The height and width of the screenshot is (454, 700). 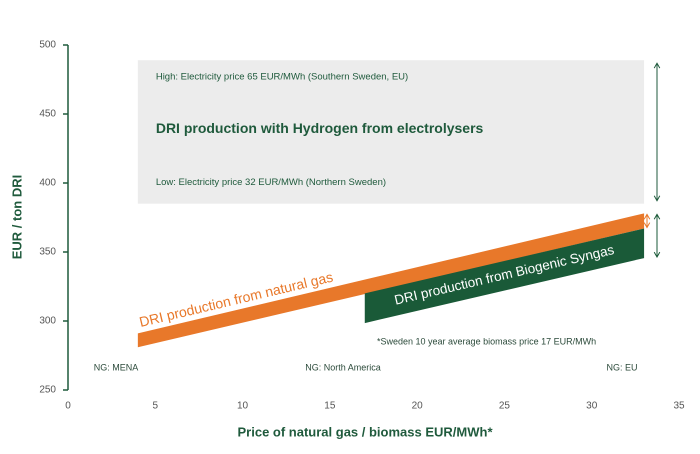 What do you see at coordinates (621, 367) in the screenshot?
I see `annotation: NG: EU` at bounding box center [621, 367].